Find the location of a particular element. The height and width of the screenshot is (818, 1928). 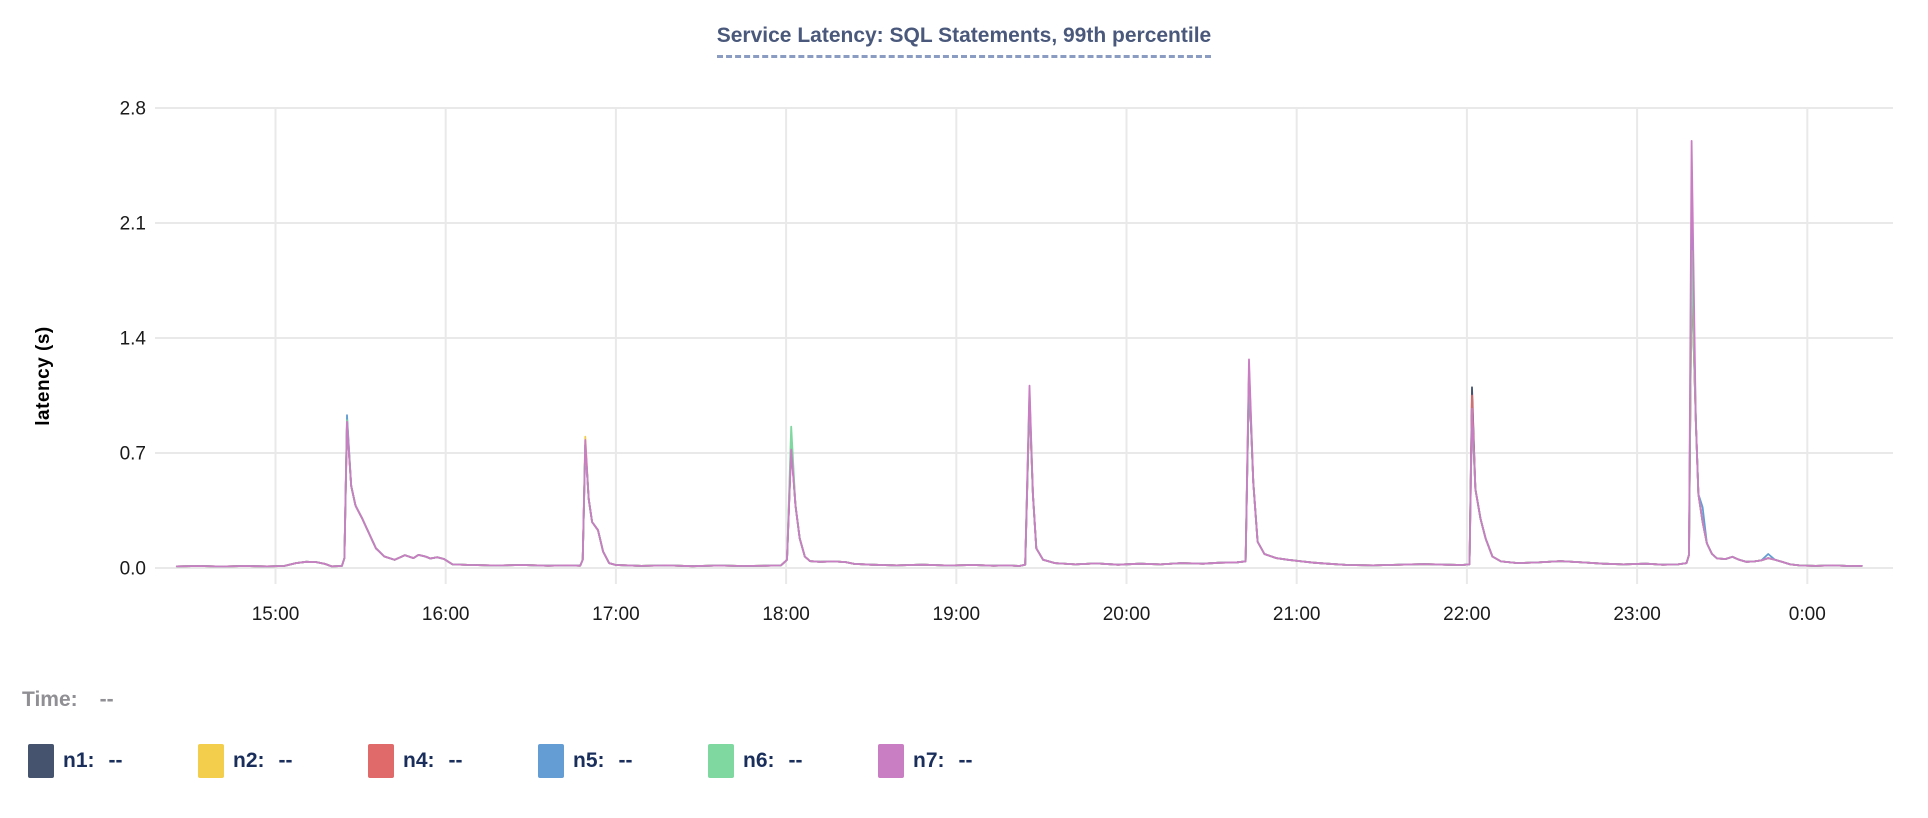

legend-item-n5: n5: -- is located at coordinates (623, 761).